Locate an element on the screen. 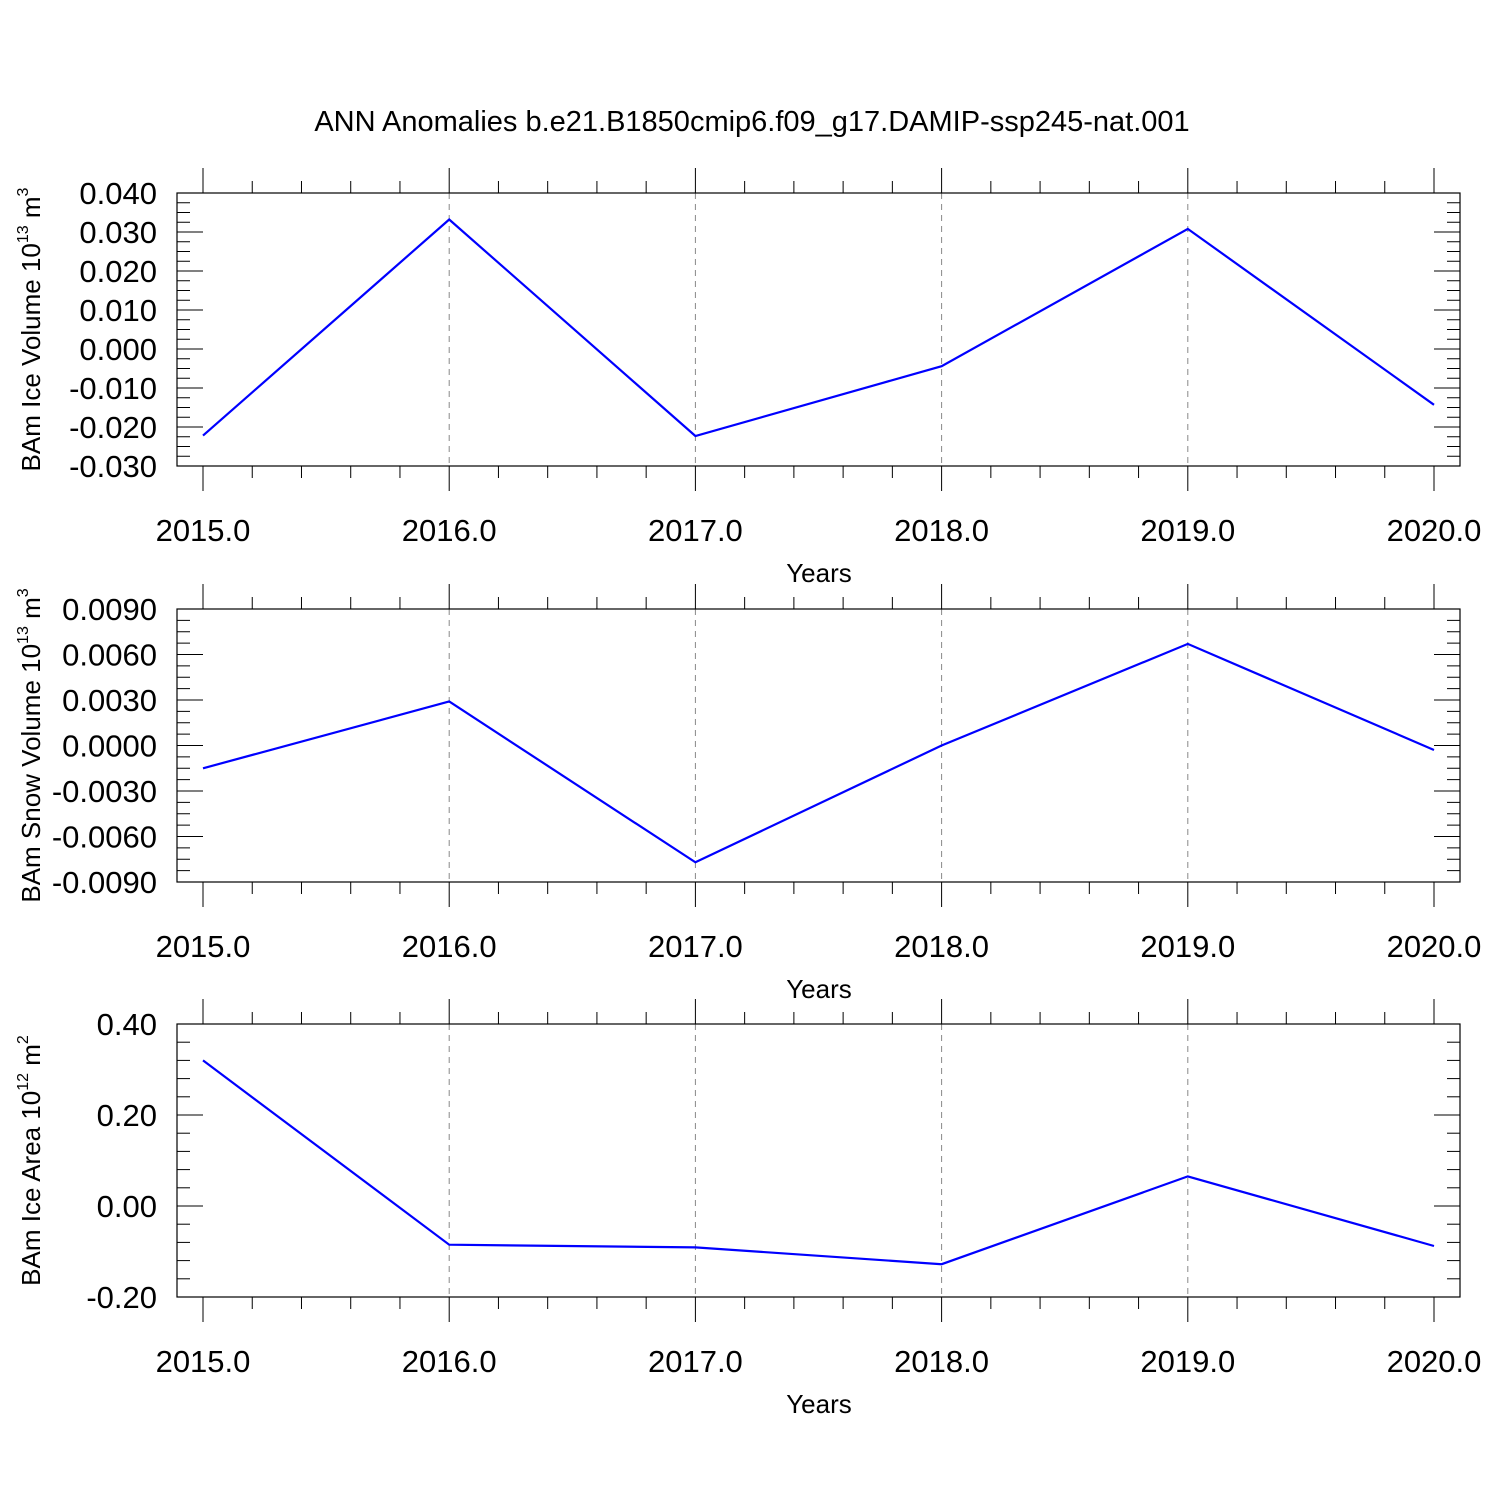 The image size is (1500, 1500). y-tick-label: -0.0030 is located at coordinates (104, 791).